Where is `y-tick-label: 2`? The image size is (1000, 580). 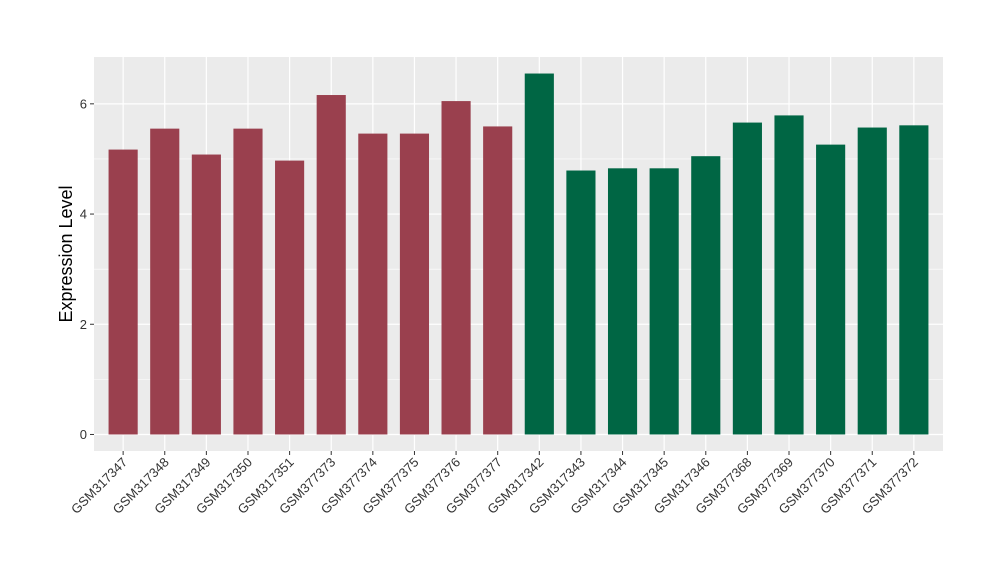
y-tick-label: 2 is located at coordinates (83, 324).